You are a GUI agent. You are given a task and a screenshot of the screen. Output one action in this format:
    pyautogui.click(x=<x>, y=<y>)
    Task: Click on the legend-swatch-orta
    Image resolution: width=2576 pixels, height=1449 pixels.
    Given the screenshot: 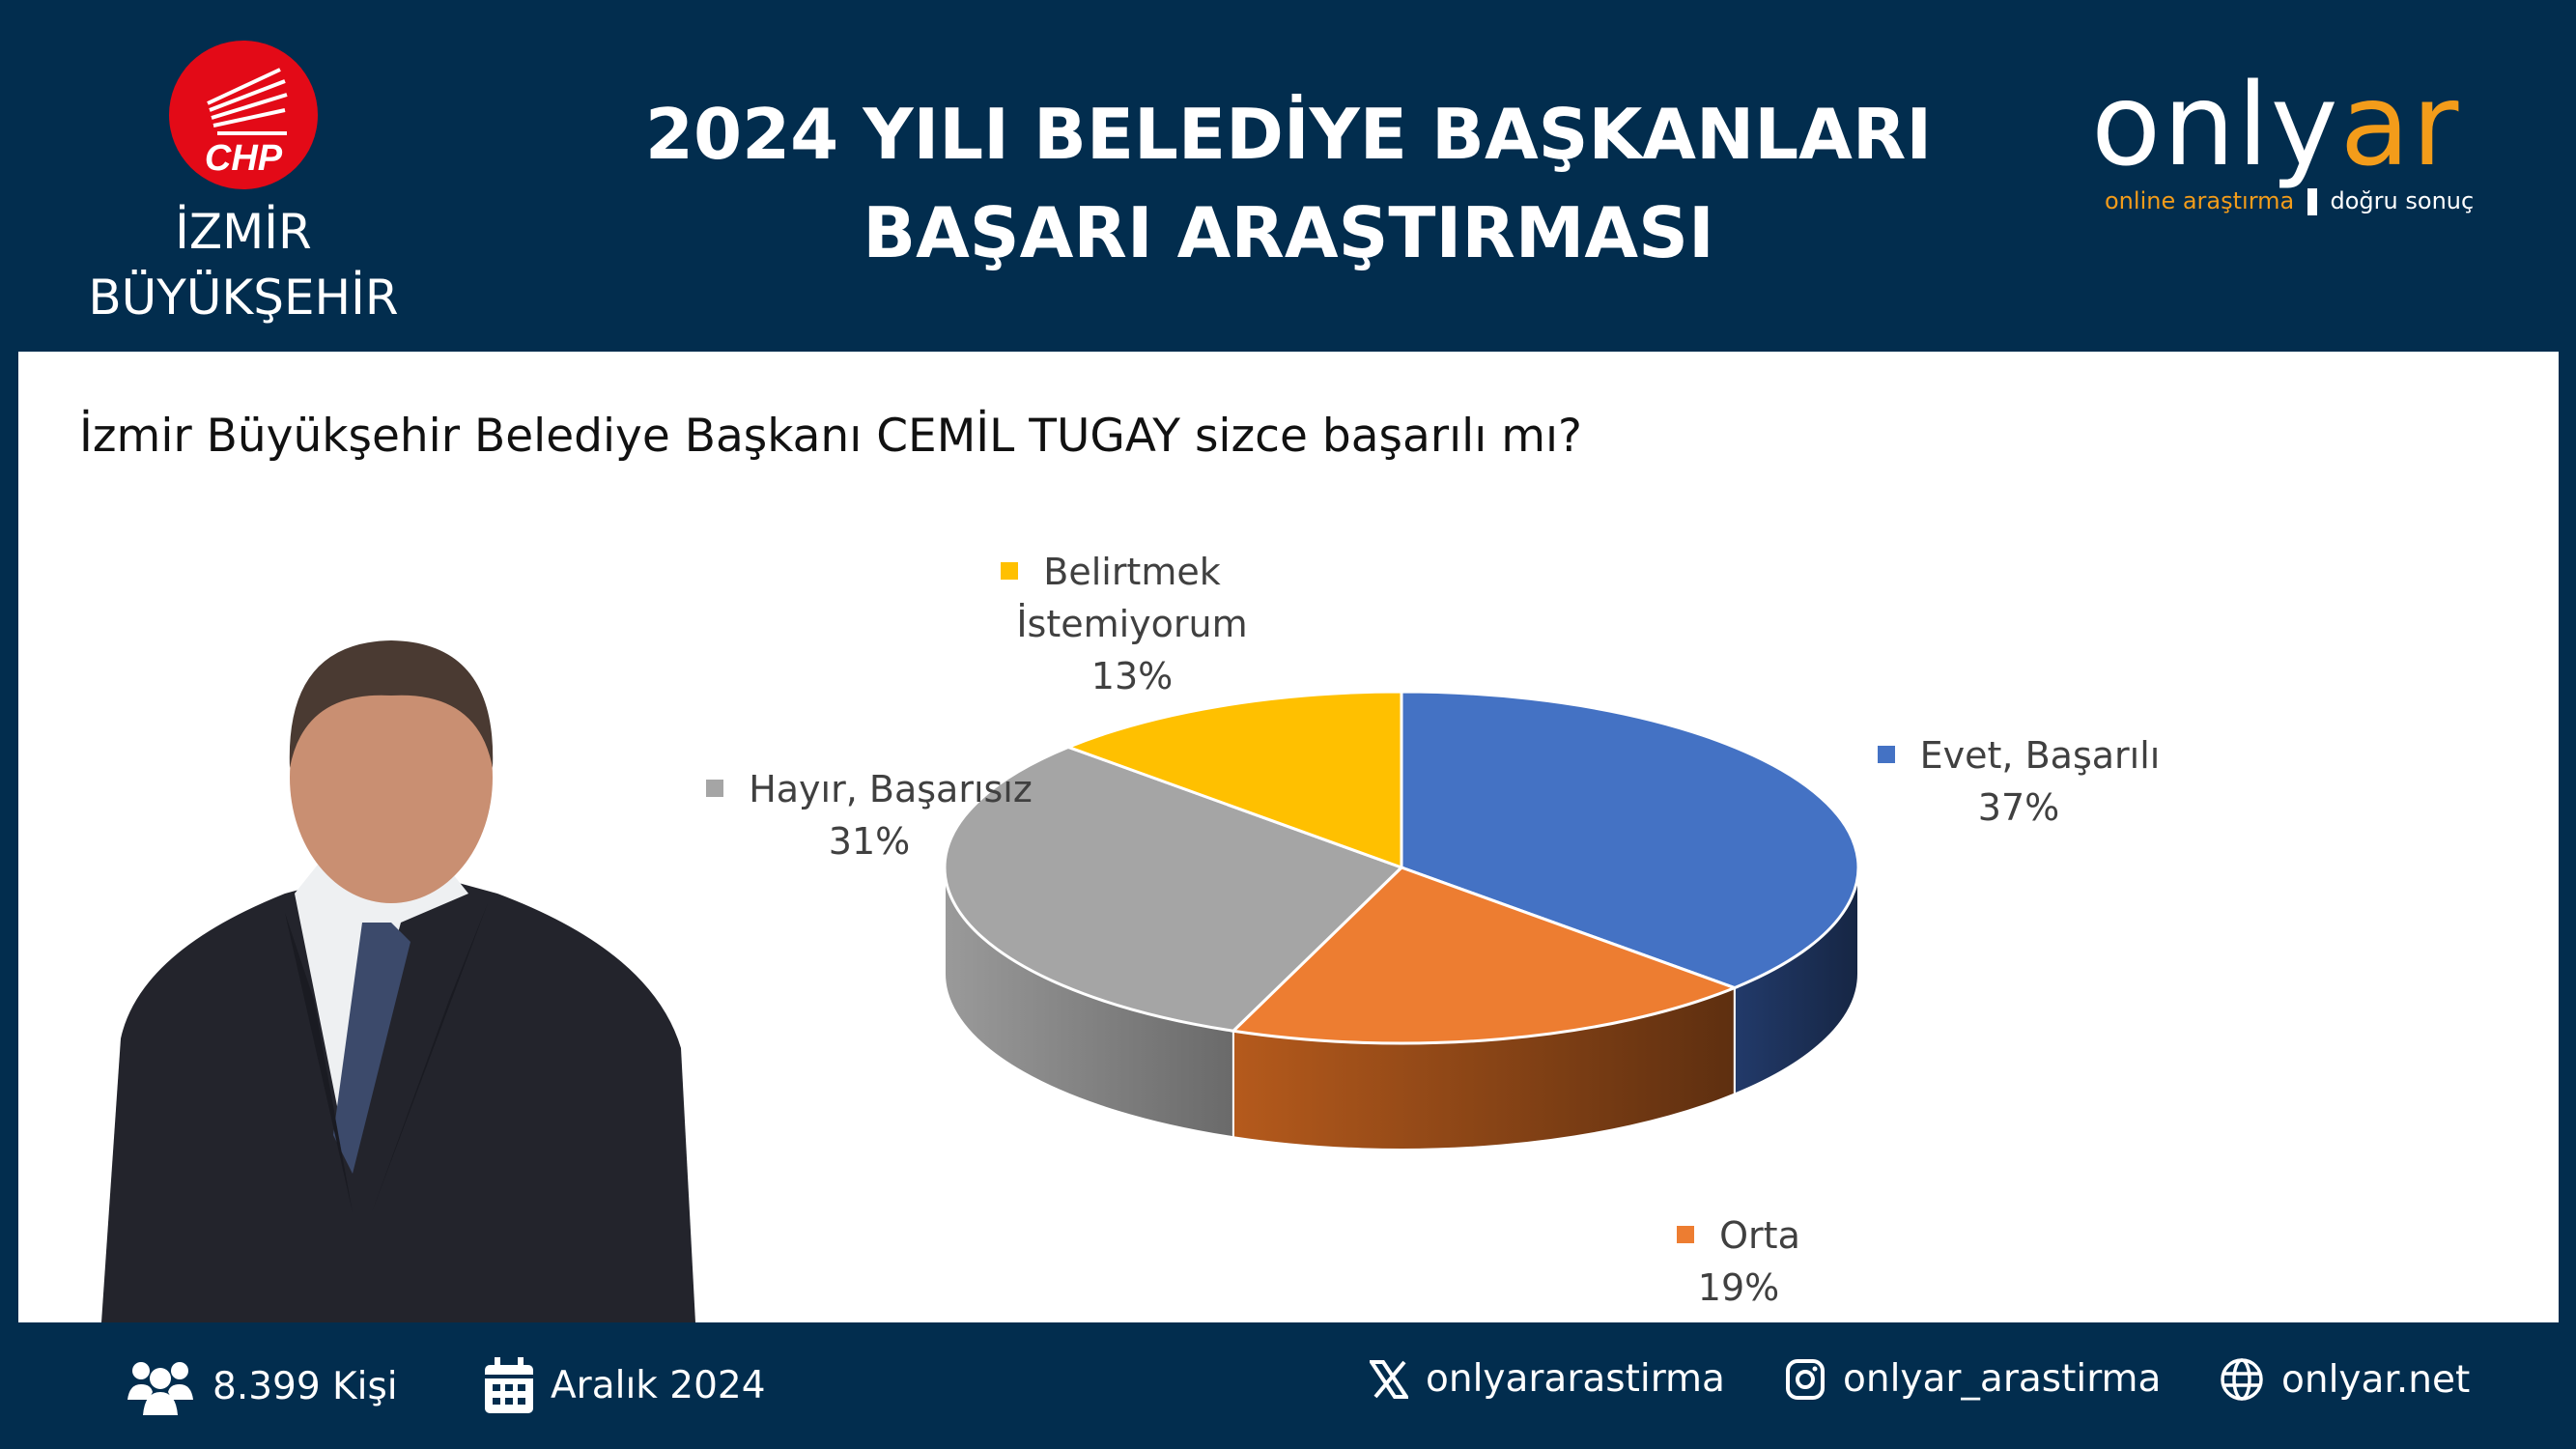 What is the action you would take?
    pyautogui.click(x=1686, y=1234)
    